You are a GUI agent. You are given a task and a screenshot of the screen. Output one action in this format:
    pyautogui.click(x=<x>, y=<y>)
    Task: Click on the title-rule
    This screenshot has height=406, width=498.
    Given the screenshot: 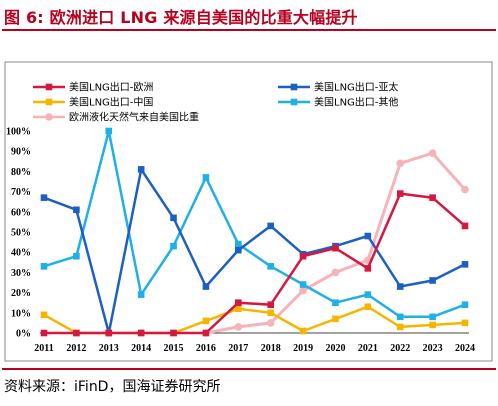 What is the action you would take?
    pyautogui.click(x=249, y=30)
    